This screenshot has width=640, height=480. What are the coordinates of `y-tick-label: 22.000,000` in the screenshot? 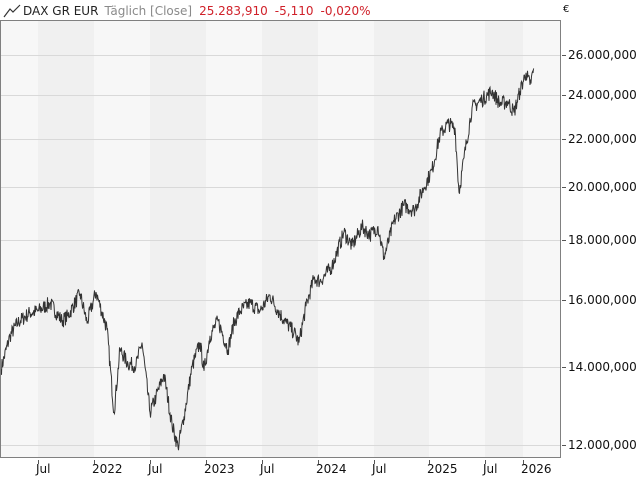 It's located at (602, 138).